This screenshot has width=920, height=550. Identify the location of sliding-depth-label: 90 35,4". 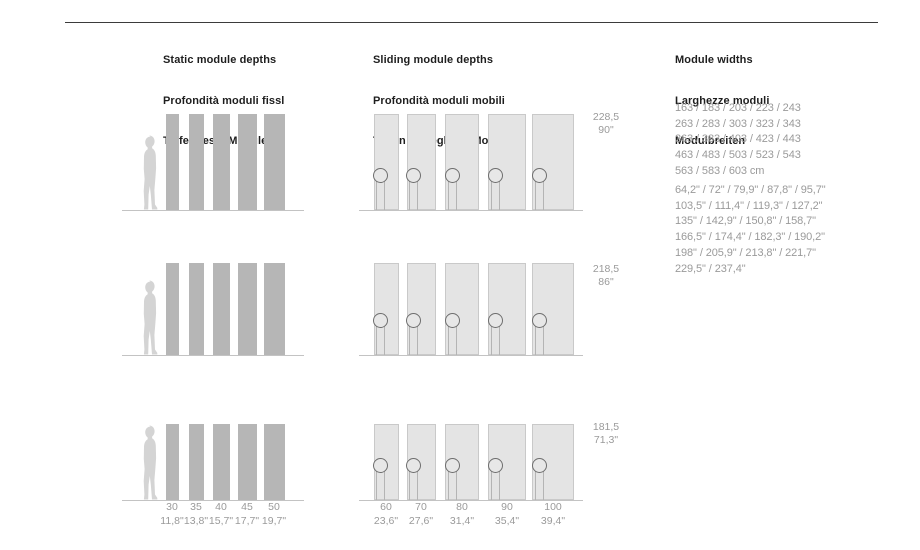
(507, 514).